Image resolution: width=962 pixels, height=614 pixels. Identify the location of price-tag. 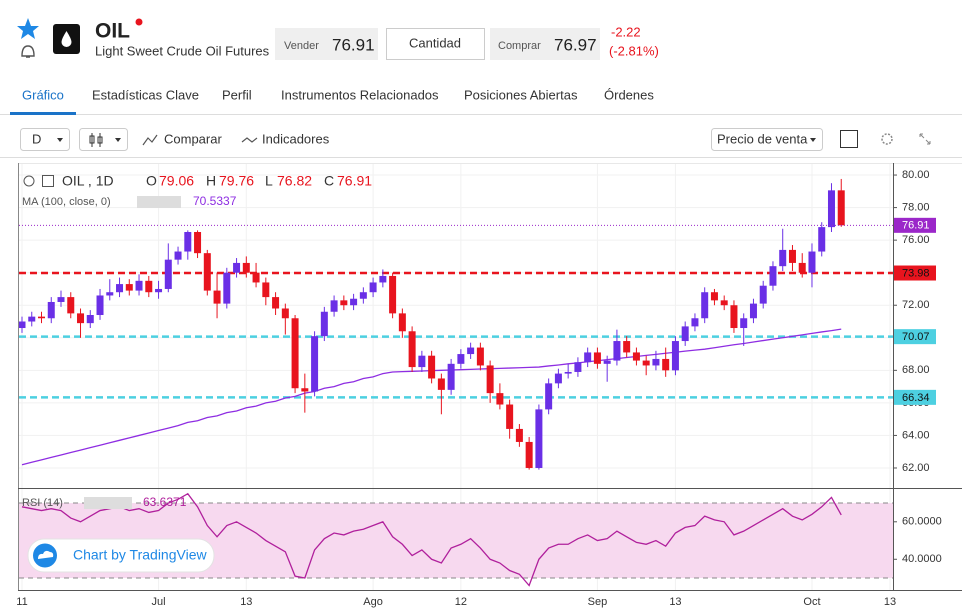
(915, 397).